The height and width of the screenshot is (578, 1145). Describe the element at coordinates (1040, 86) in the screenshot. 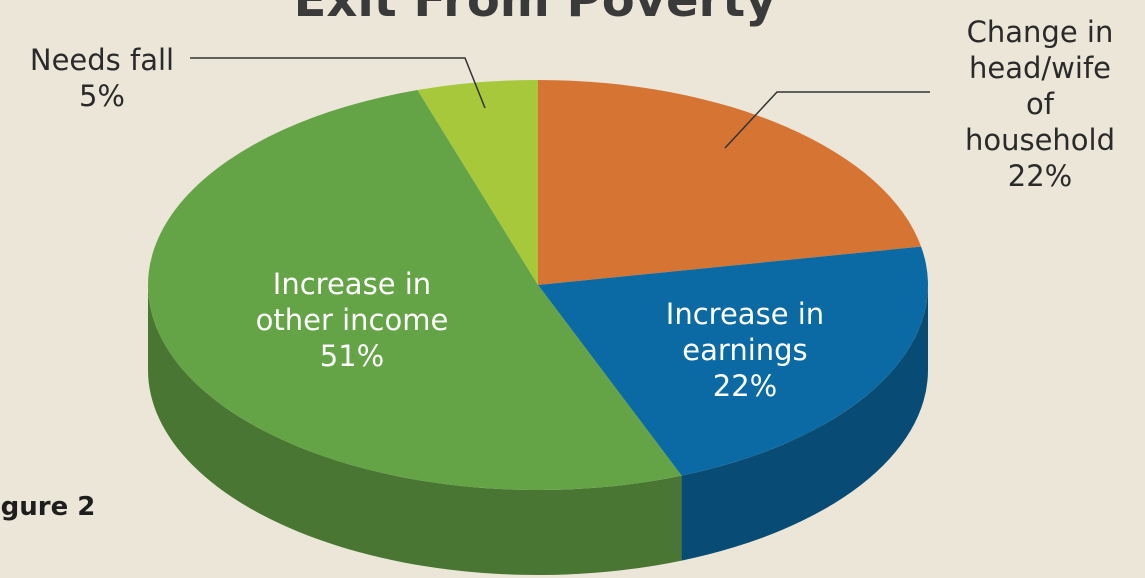

I see `category-label: Change in head/wife of household` at that location.